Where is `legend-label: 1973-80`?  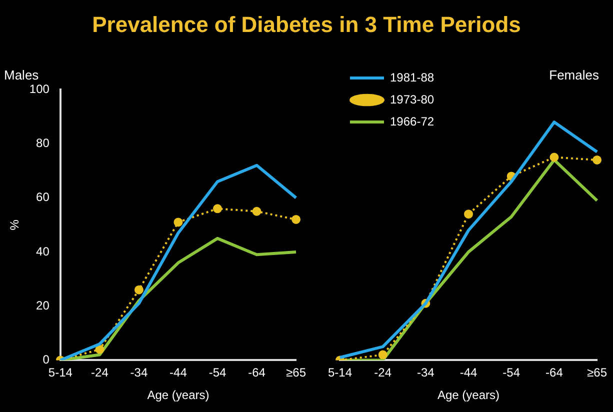
legend-label: 1973-80 is located at coordinates (412, 99).